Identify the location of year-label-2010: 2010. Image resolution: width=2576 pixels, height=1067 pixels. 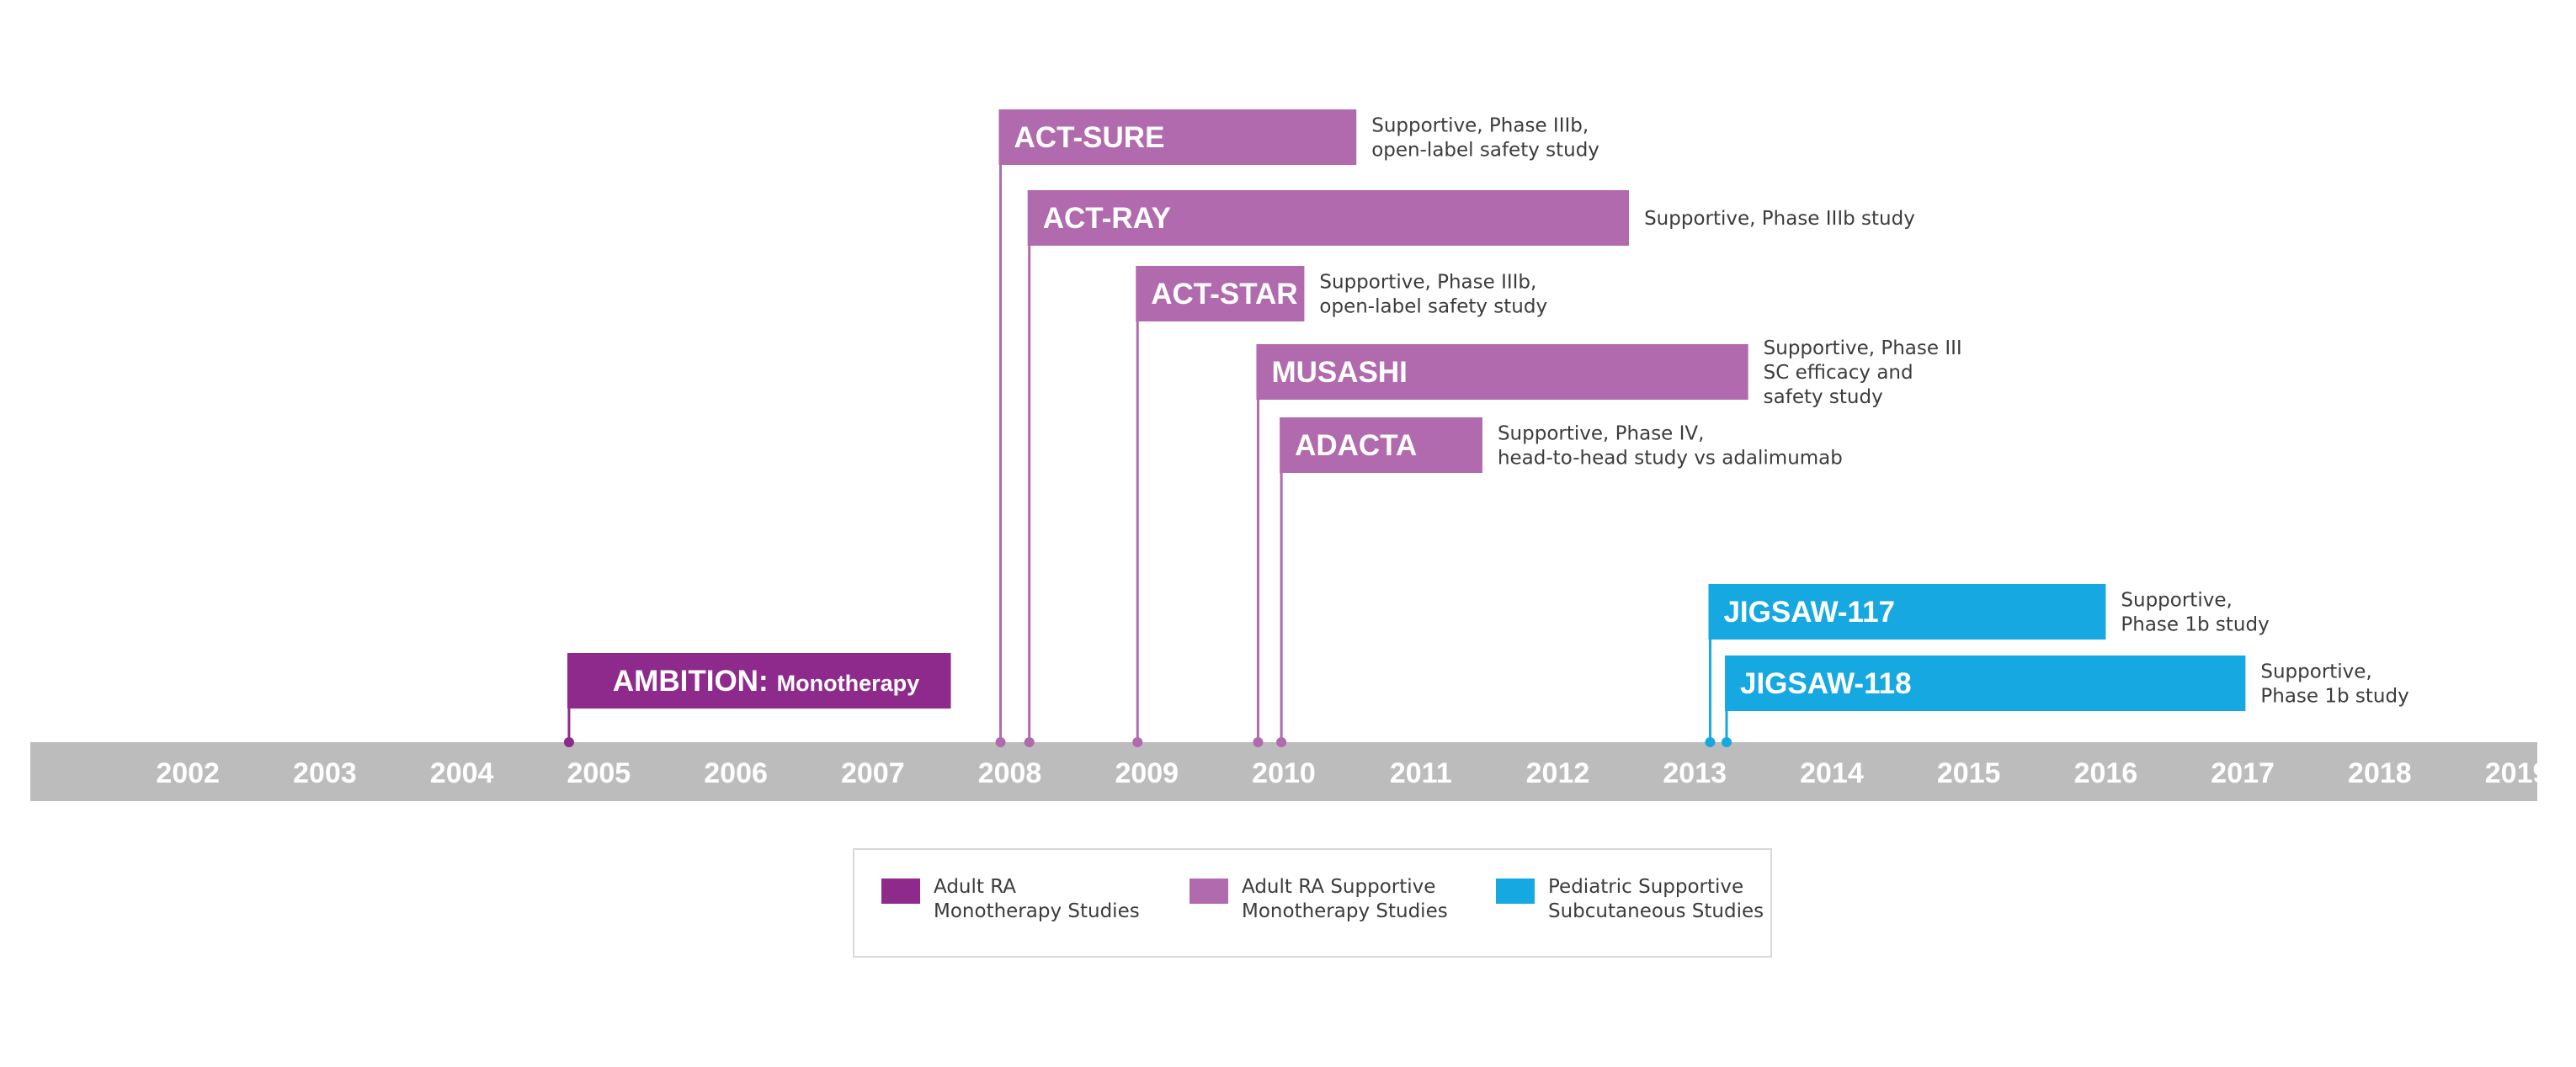
(1284, 773).